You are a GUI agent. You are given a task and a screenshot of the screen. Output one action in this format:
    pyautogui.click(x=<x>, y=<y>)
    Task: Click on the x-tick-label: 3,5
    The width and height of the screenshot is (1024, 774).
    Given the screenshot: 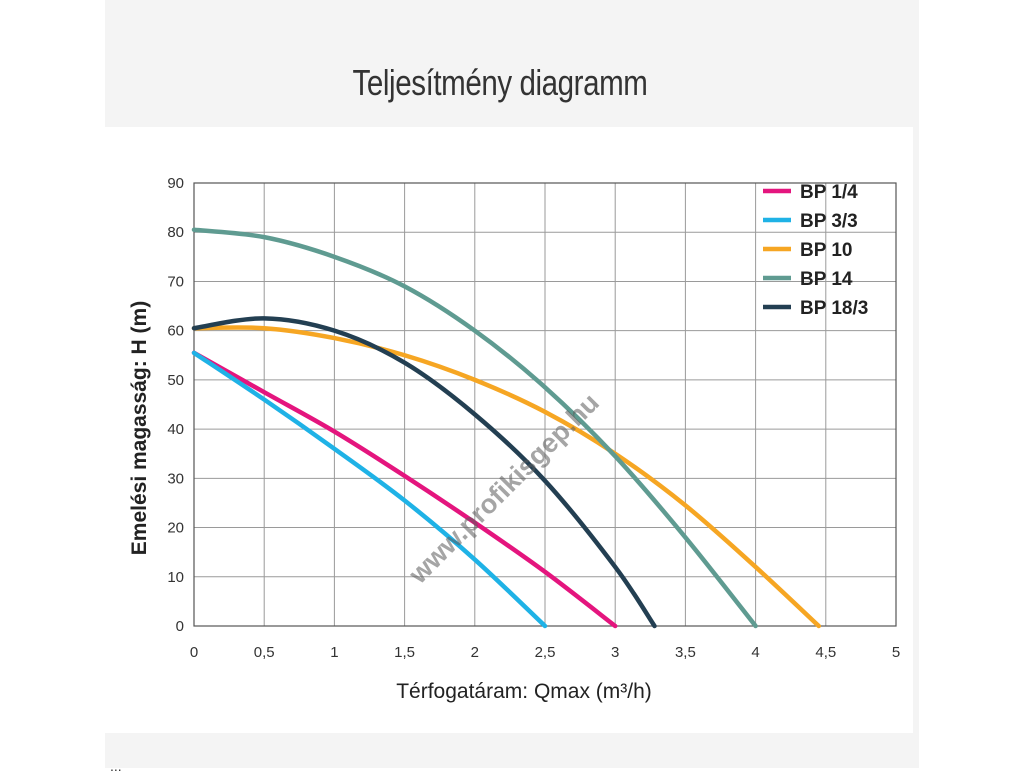 What is the action you would take?
    pyautogui.click(x=685, y=652)
    